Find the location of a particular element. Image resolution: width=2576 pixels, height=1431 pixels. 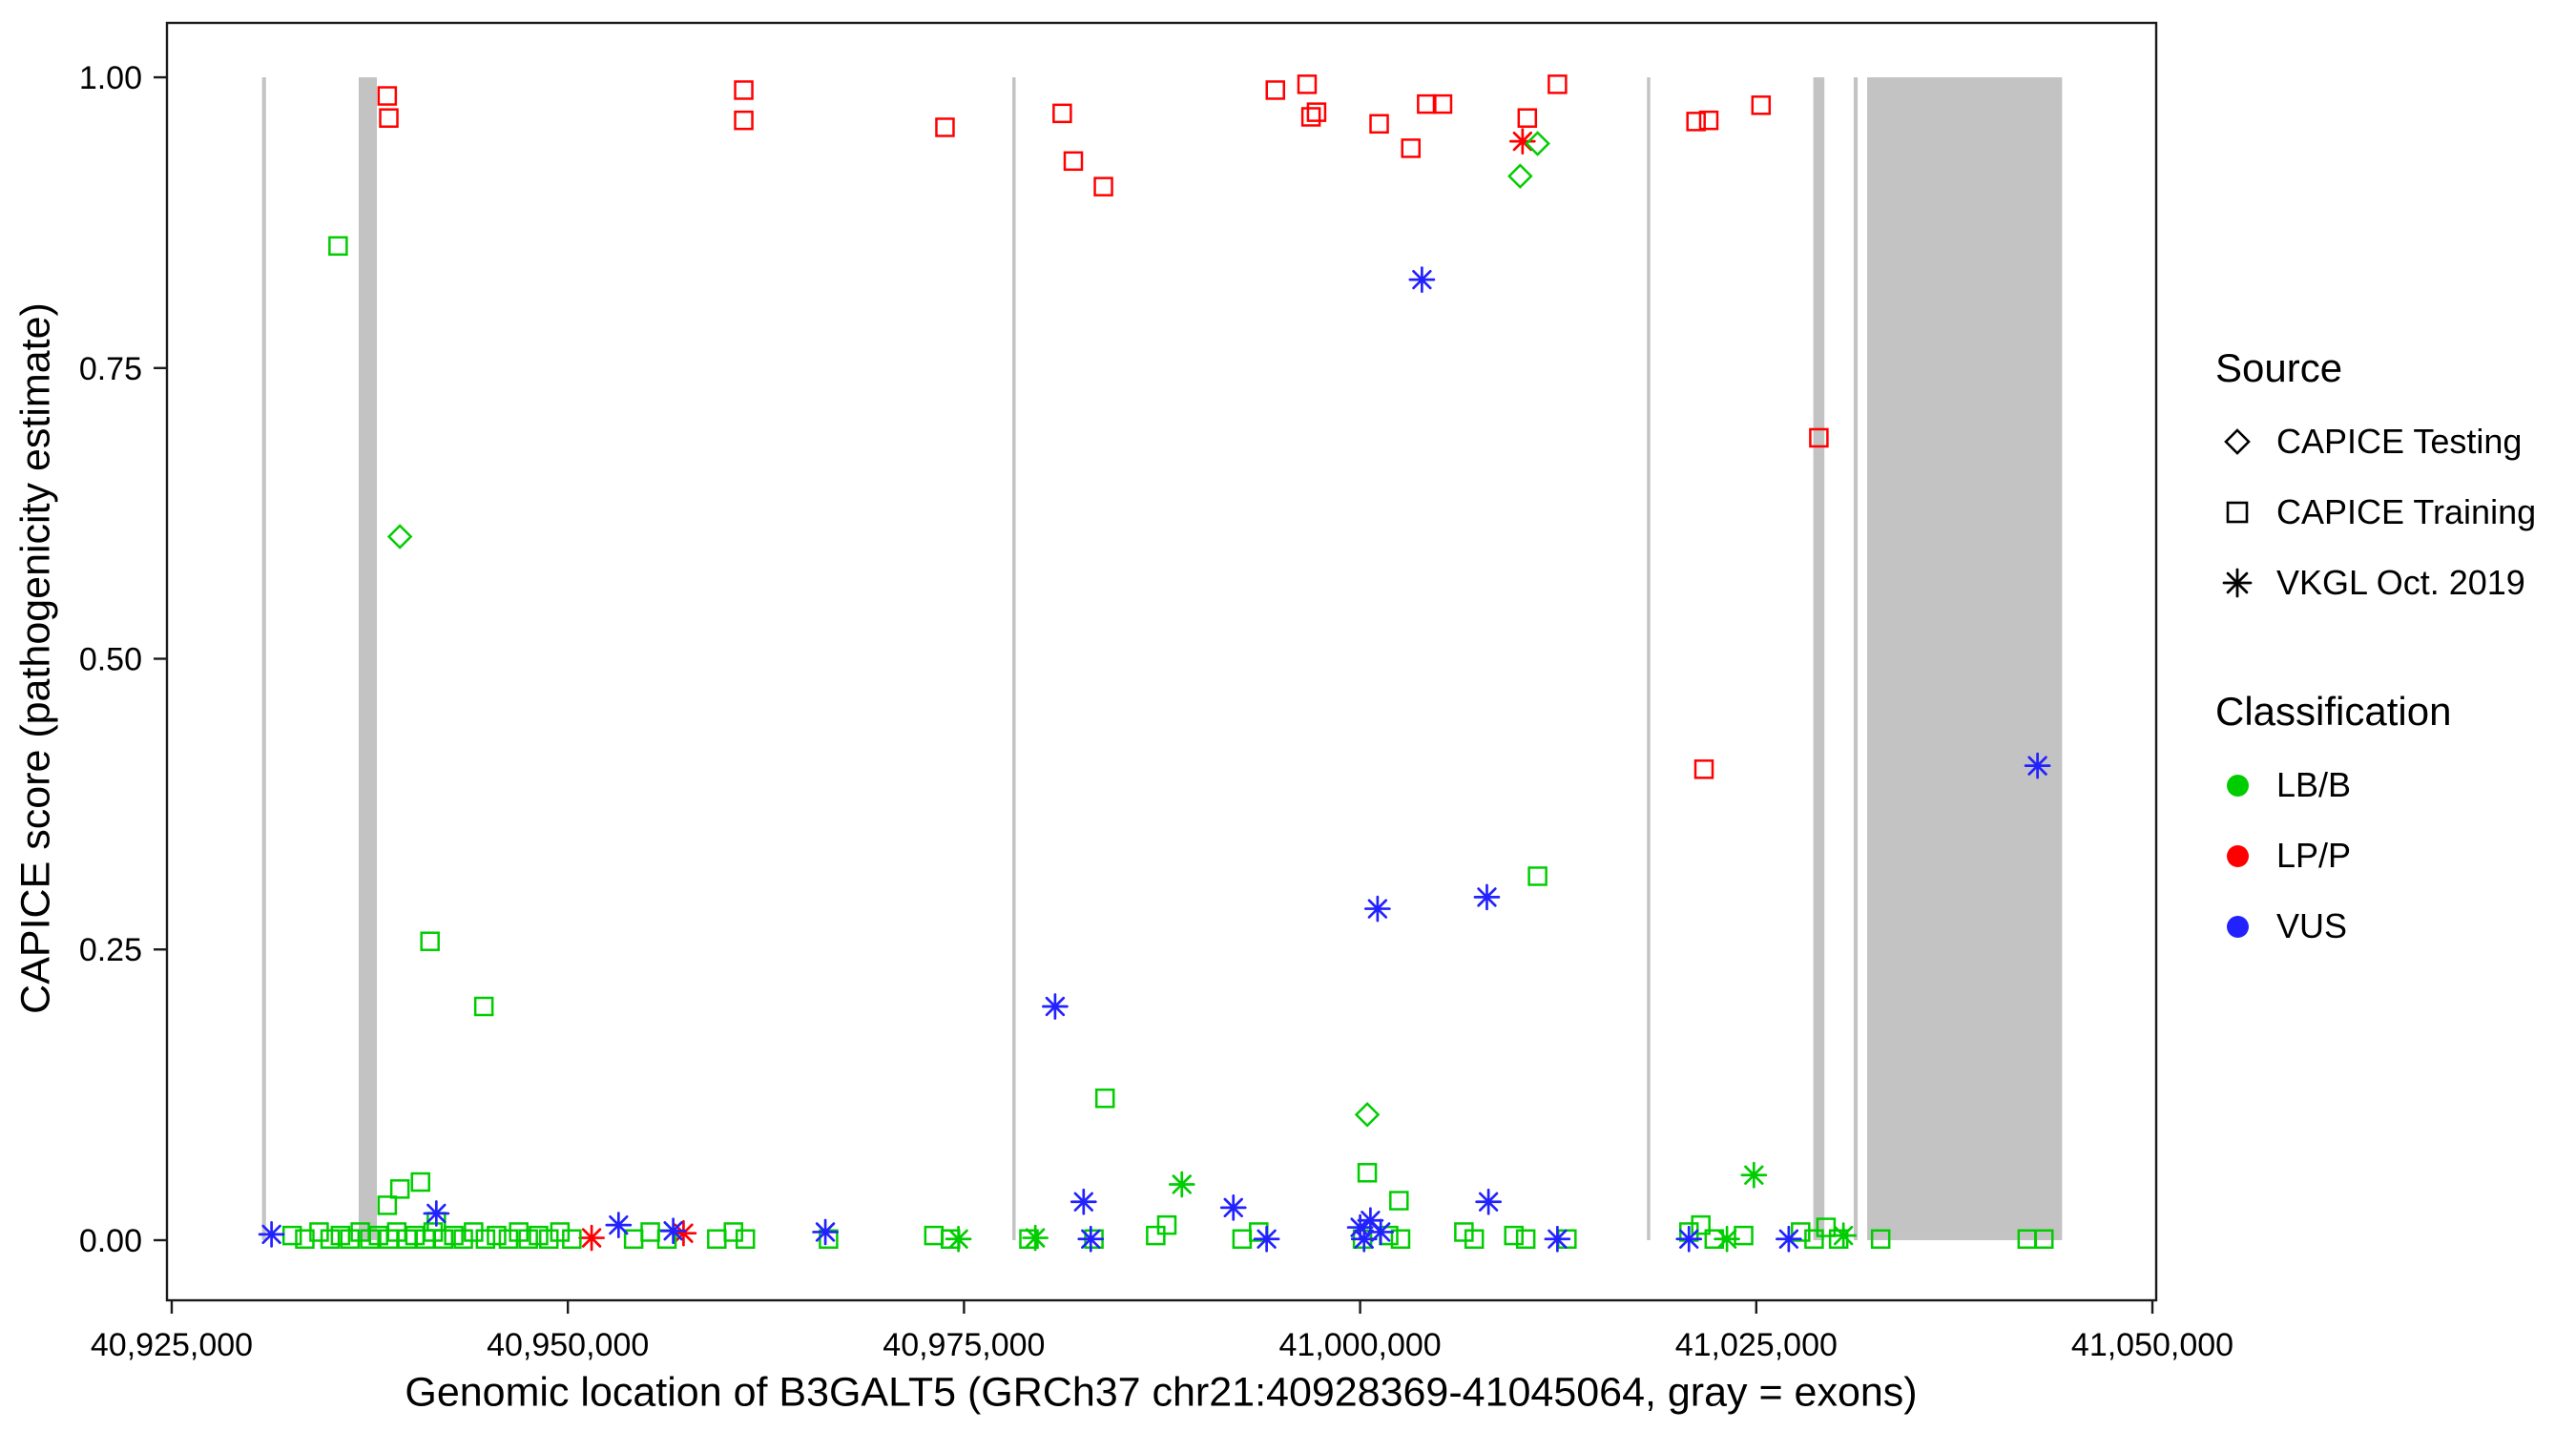

x-tick-label: 41,025,000 is located at coordinates (1756, 1345).